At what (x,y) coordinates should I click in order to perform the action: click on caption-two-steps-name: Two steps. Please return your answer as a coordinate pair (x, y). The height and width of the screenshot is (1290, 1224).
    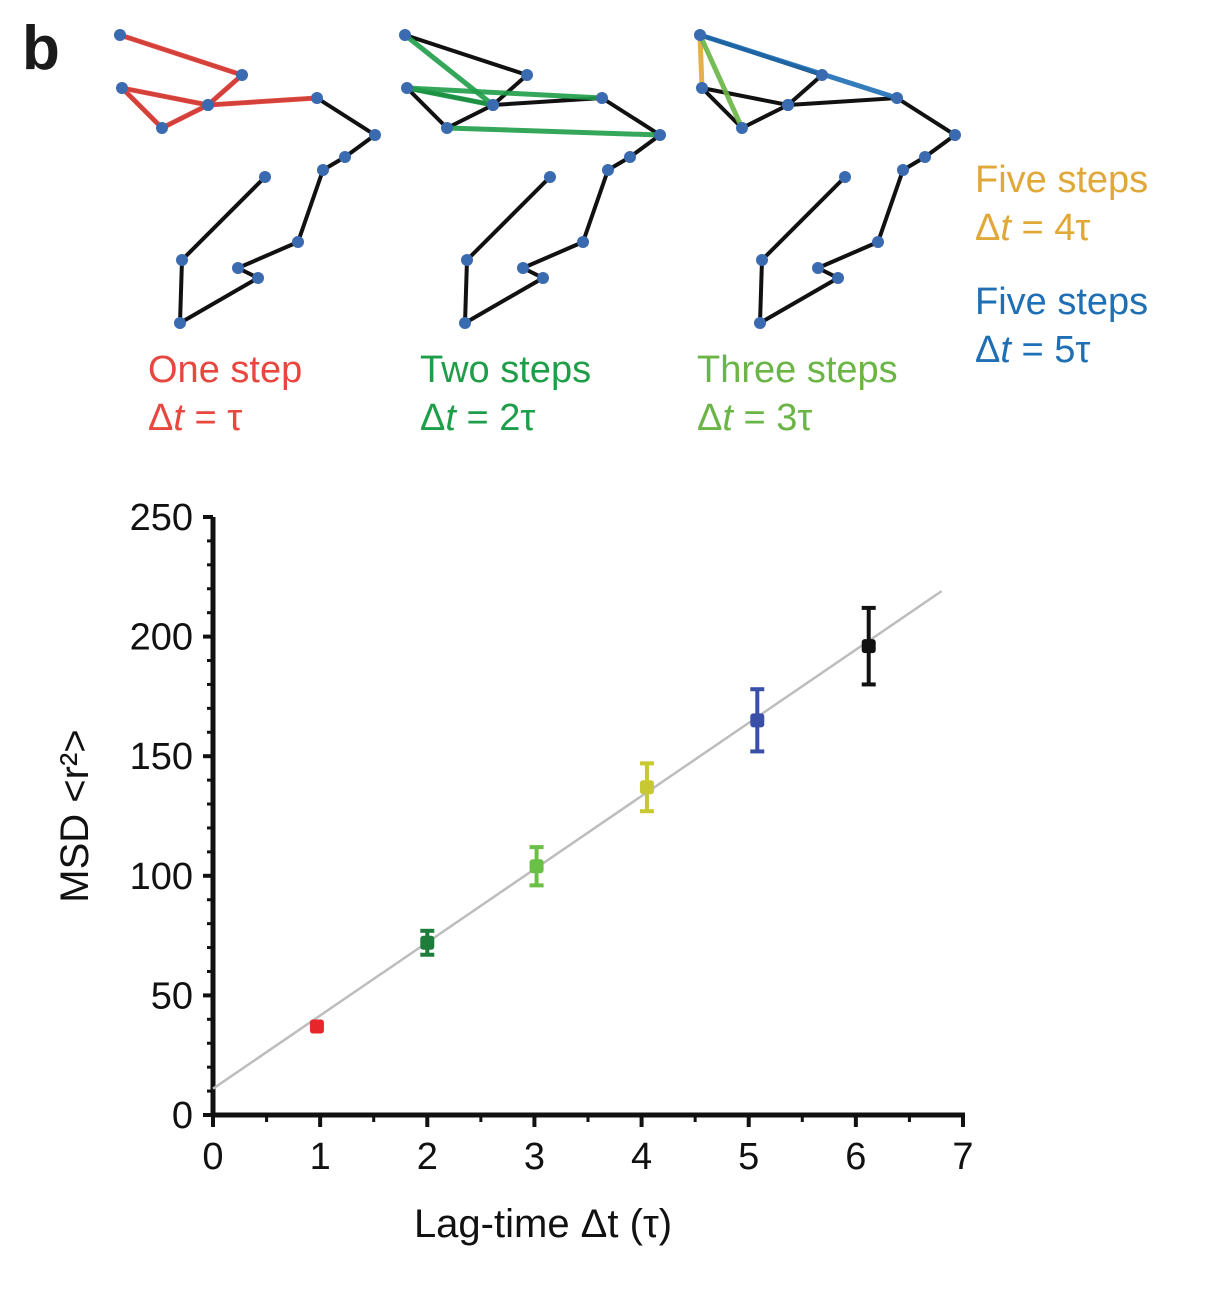
    Looking at the image, I should click on (506, 370).